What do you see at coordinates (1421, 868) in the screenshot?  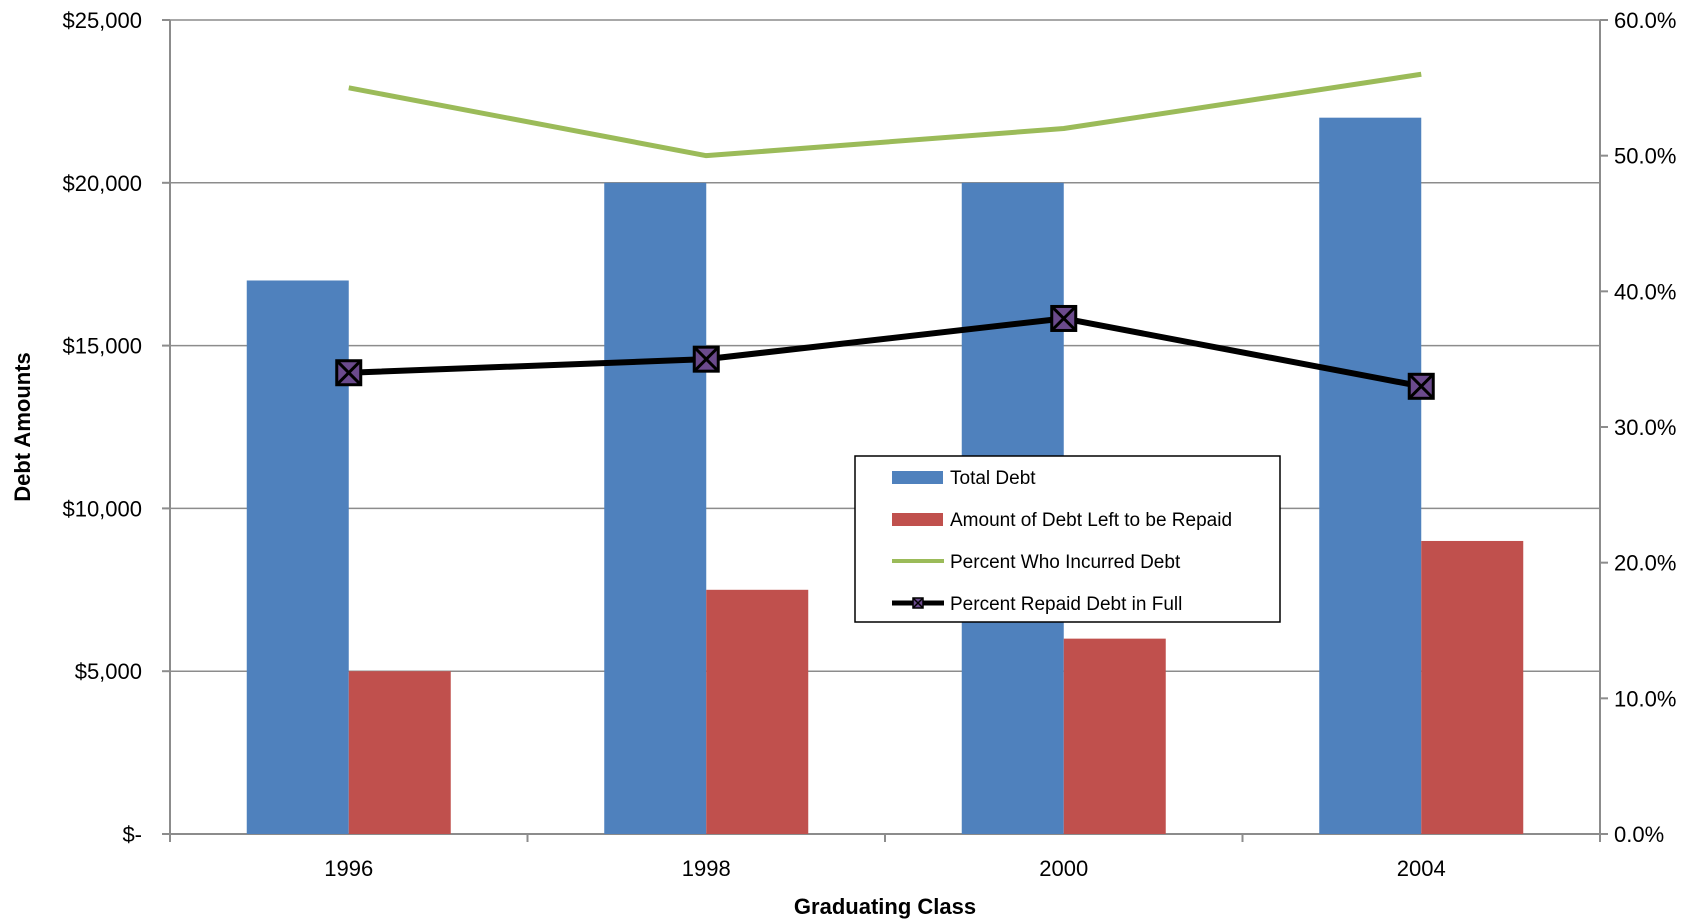 I see `x-tick-label: 2004` at bounding box center [1421, 868].